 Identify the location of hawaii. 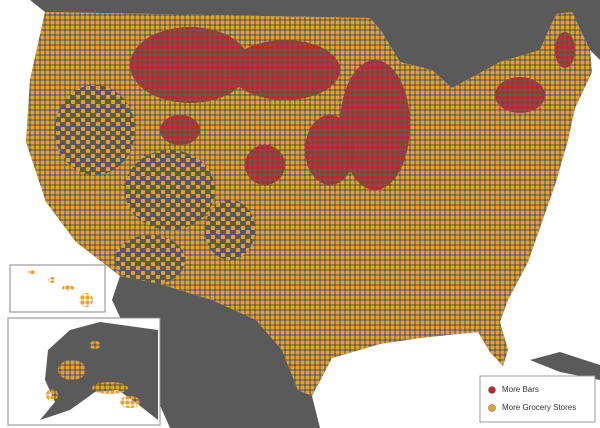
(60, 288).